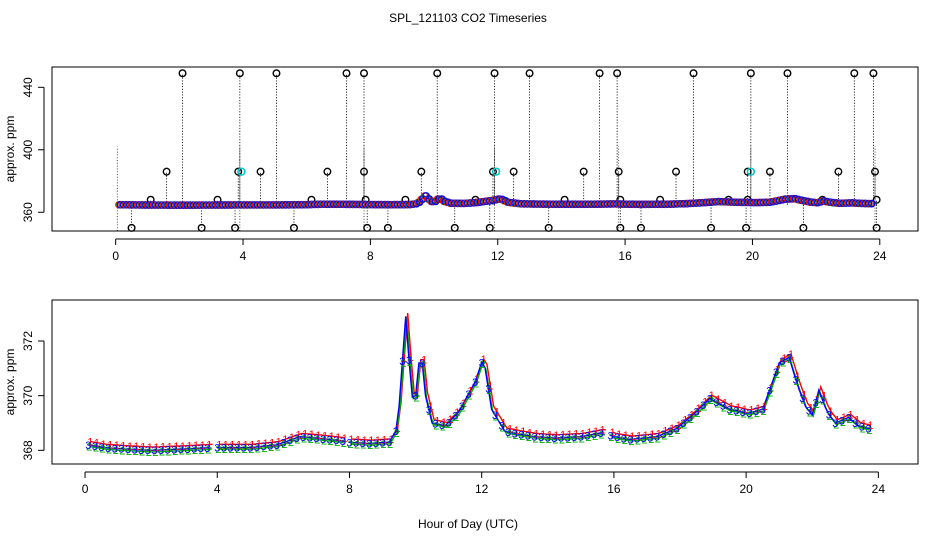 The image size is (936, 540). Describe the element at coordinates (751, 171) in the screenshot. I see `cyan-marker` at that location.